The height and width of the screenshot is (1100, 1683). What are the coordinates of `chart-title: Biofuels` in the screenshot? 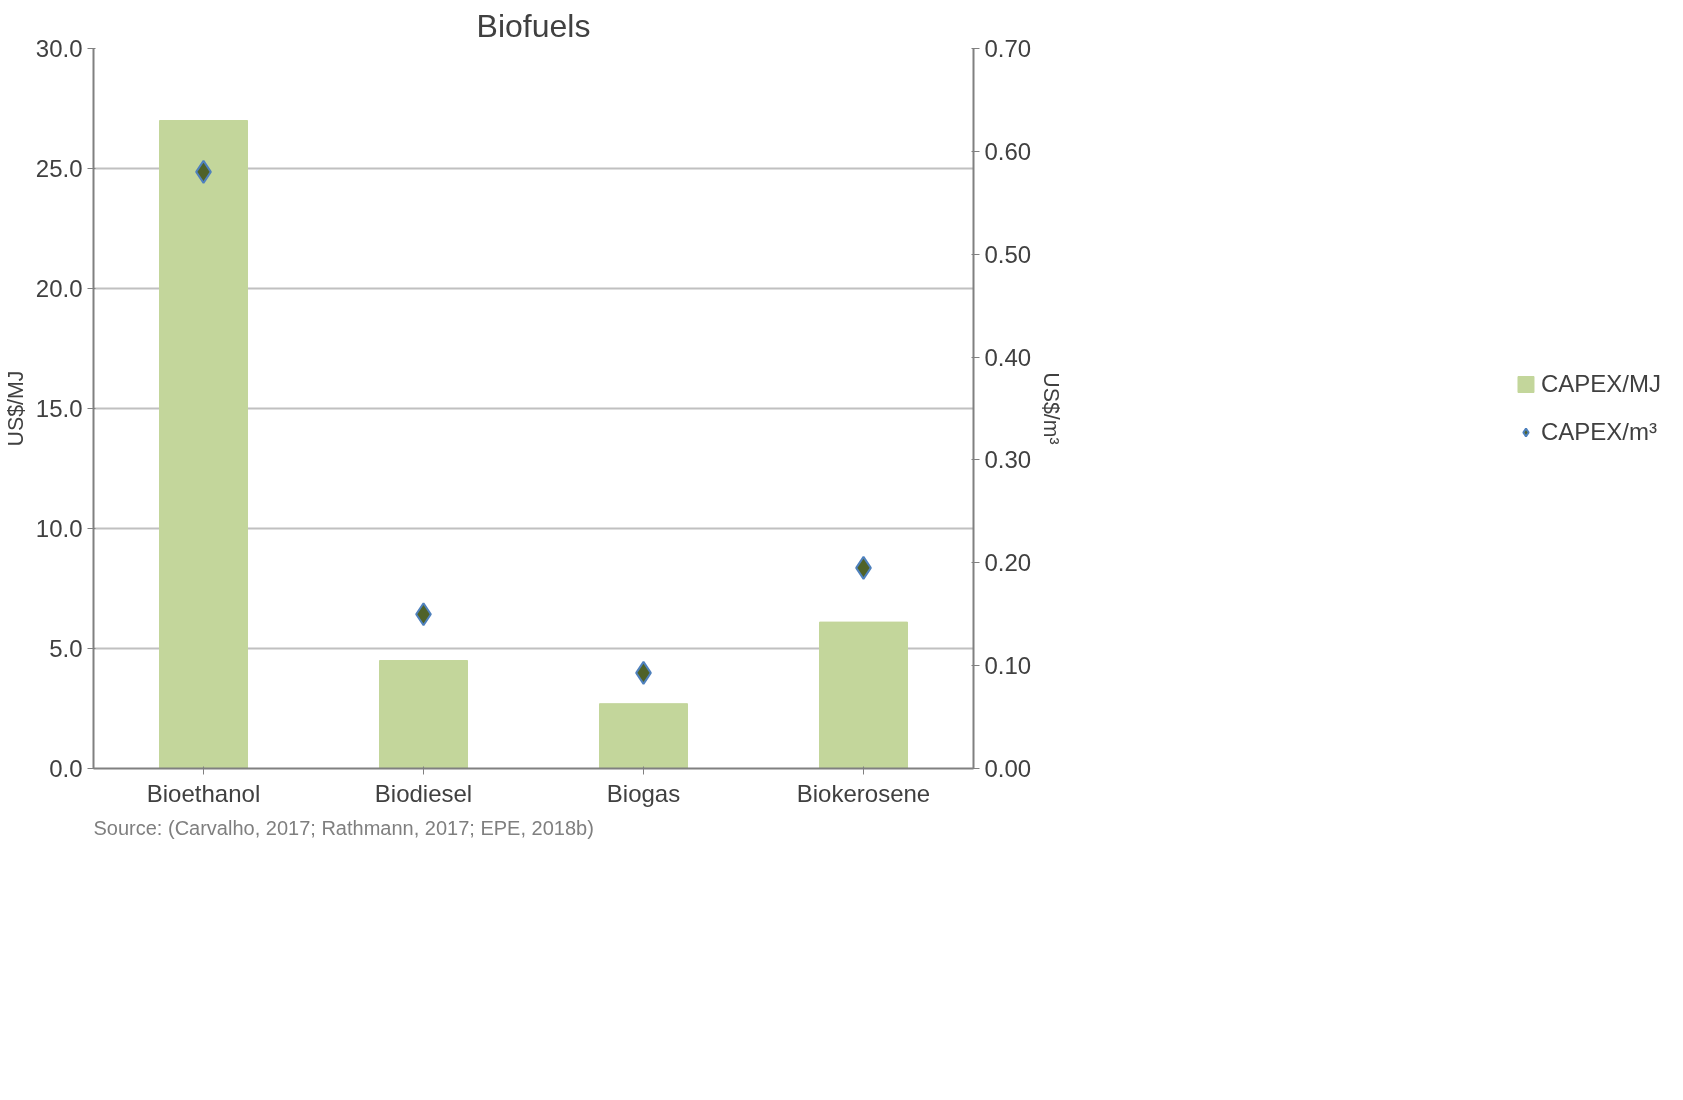 It's located at (533, 25).